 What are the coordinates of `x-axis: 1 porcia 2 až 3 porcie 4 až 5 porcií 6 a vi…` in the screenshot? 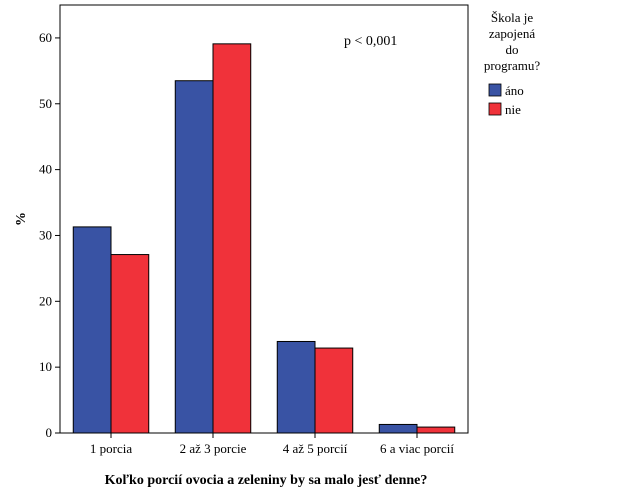 It's located at (272, 444).